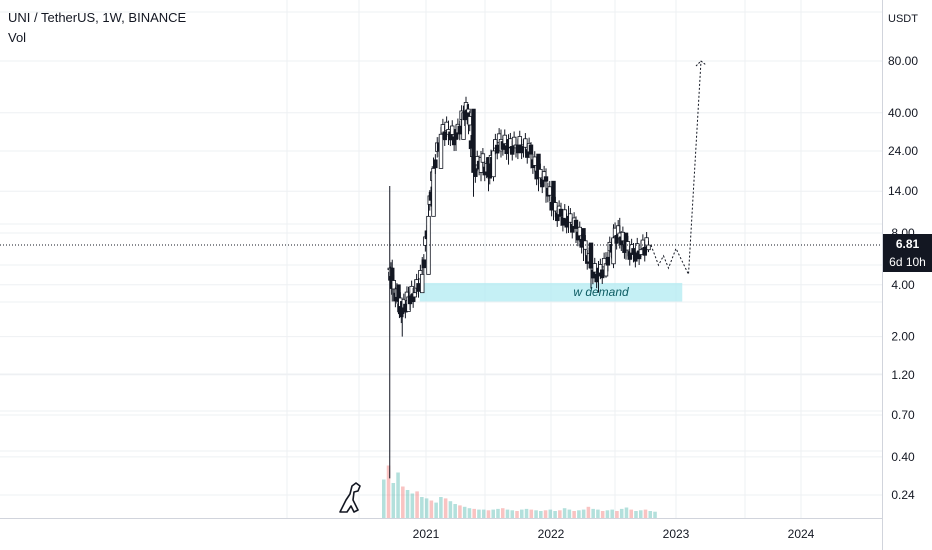 This screenshot has width=932, height=550. I want to click on time-tick-label: 2024, so click(801, 534).